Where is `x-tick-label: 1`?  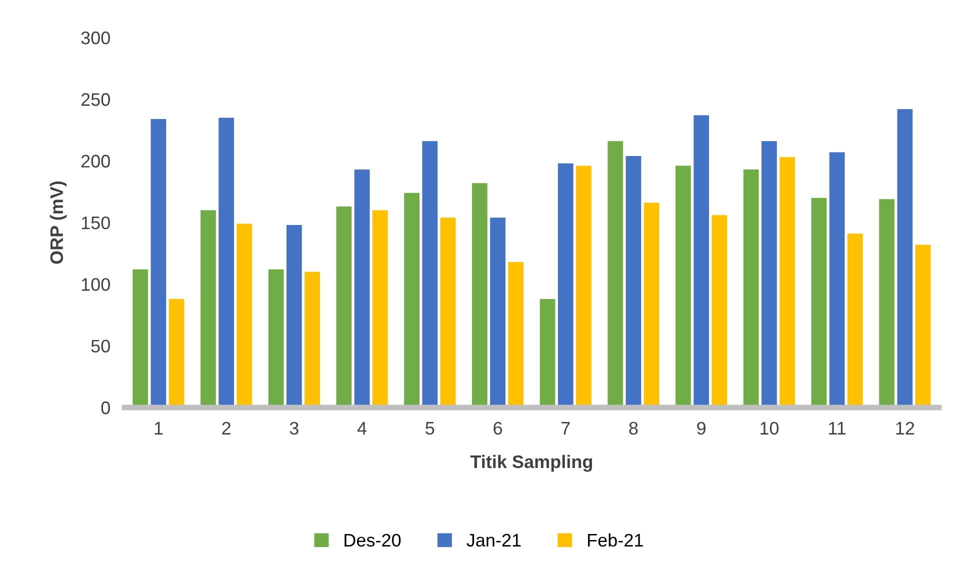
x-tick-label: 1 is located at coordinates (158, 428).